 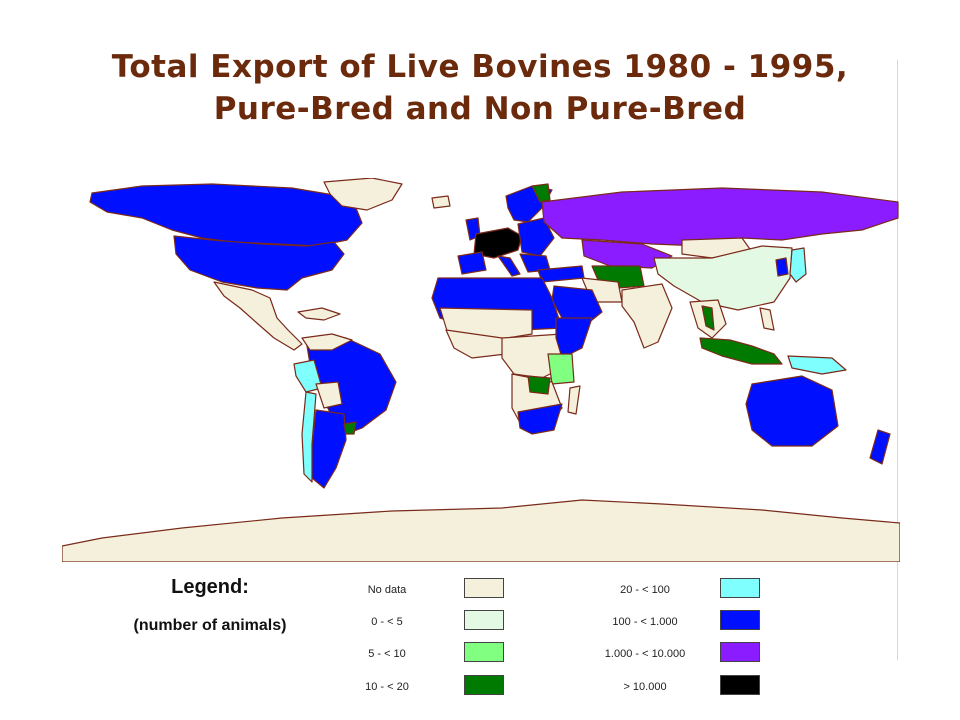 What do you see at coordinates (536, 237) in the screenshot?
I see `region-east-europe` at bounding box center [536, 237].